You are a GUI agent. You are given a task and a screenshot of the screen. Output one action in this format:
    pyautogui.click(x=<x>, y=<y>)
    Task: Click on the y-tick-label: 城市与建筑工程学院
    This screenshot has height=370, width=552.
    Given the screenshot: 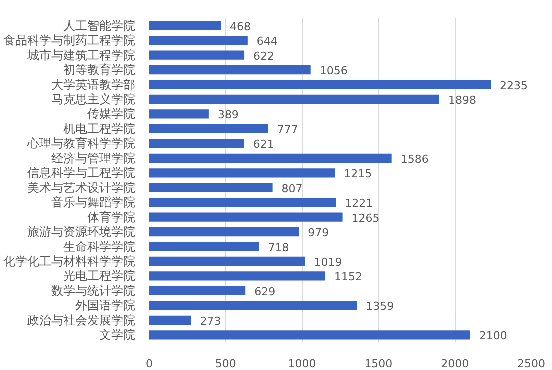 What is the action you would take?
    pyautogui.click(x=81, y=55)
    